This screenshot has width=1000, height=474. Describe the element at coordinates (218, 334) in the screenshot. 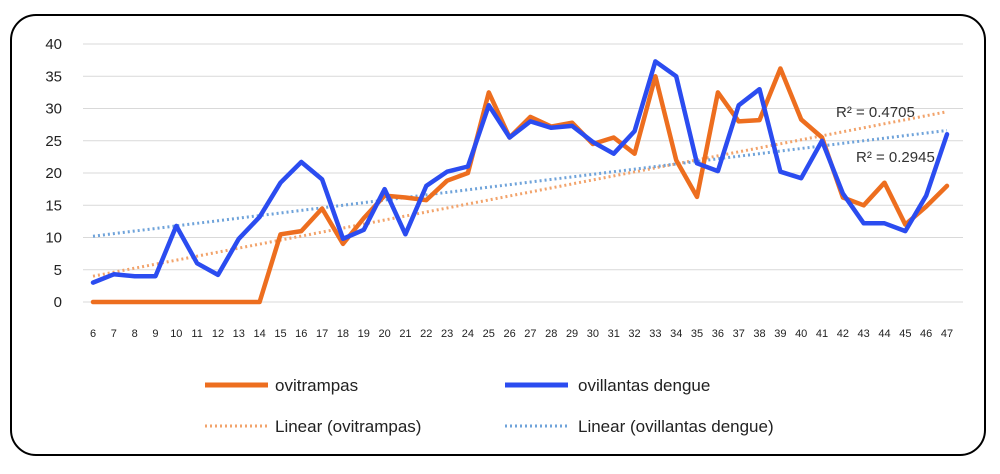

I see `x-tick-label: 12` at that location.